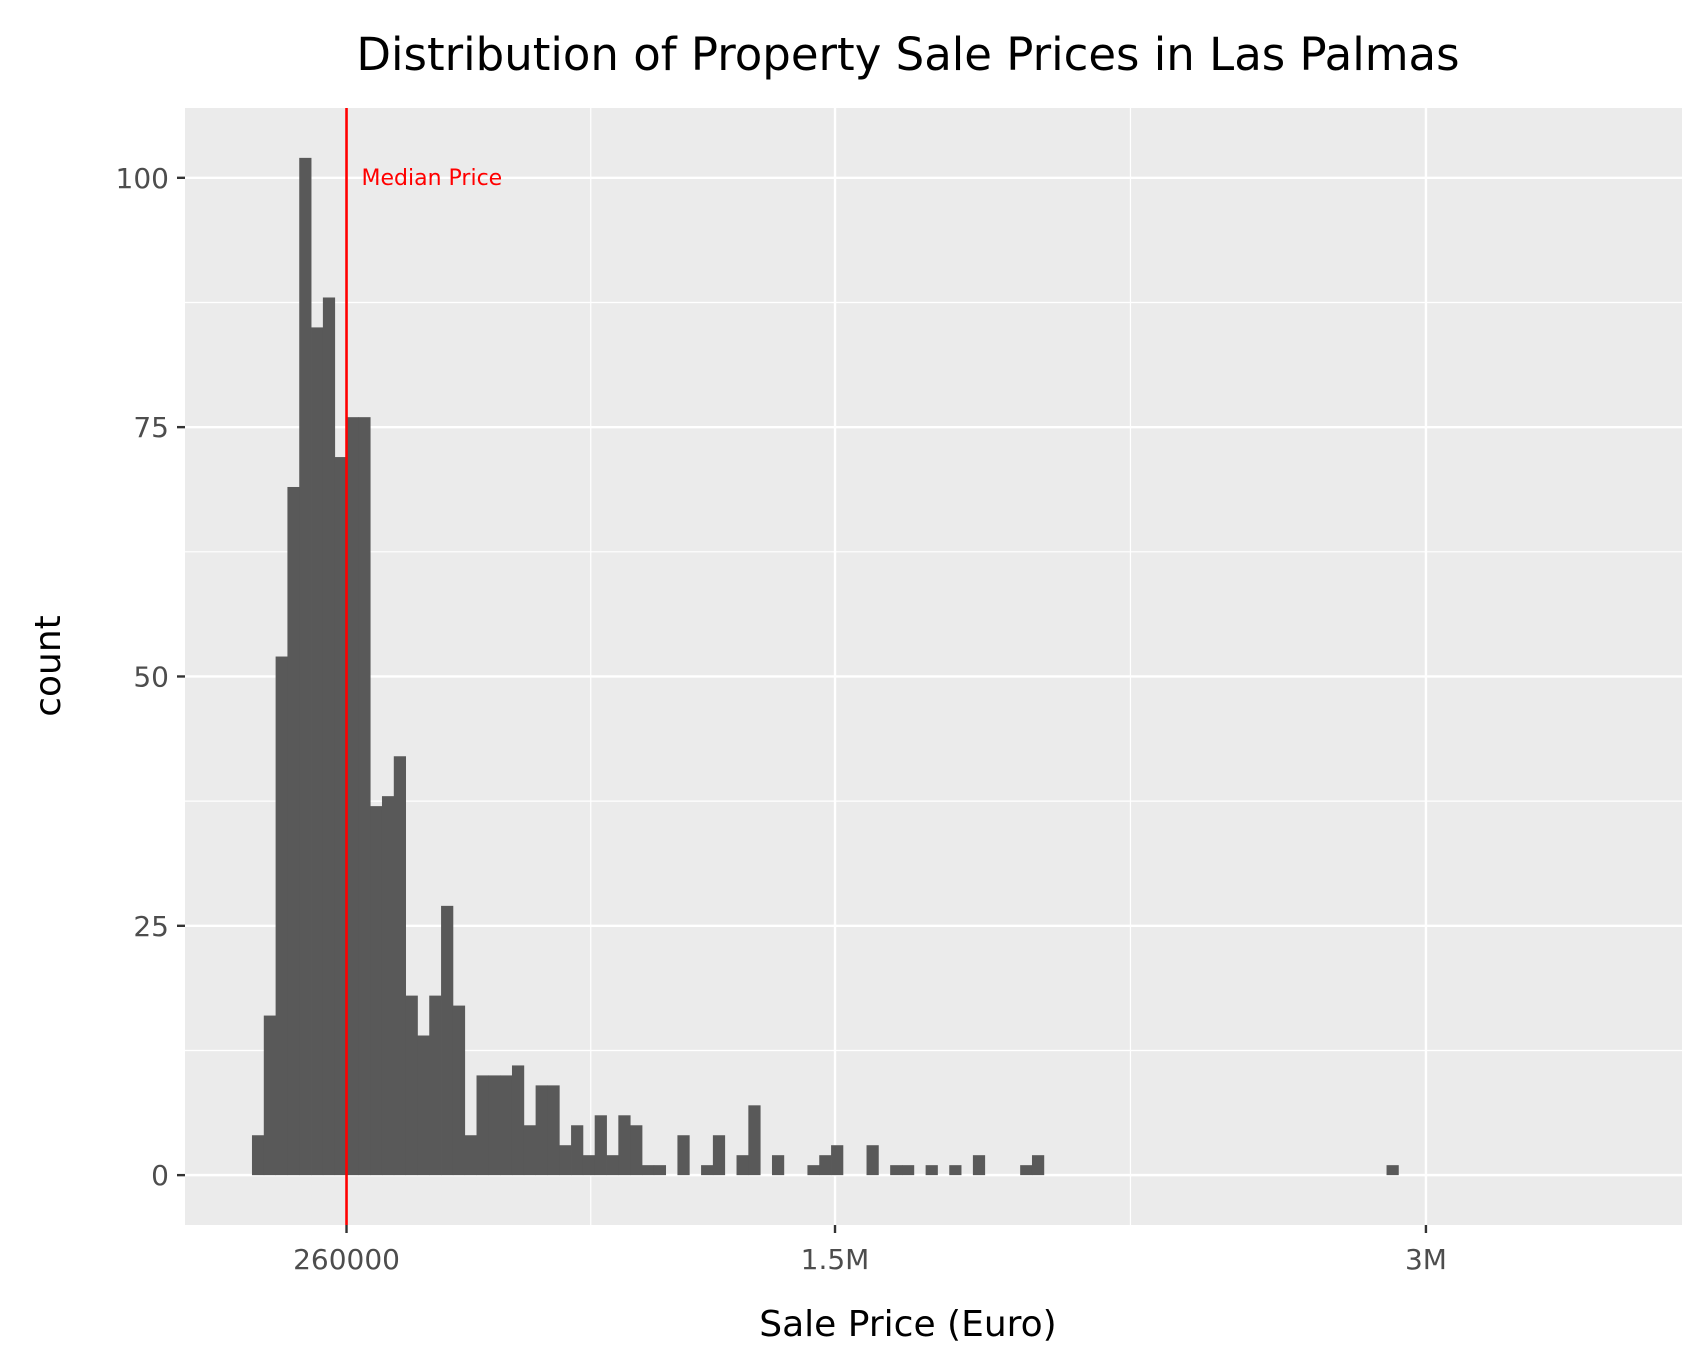  I want to click on y-tick-label: 25, so click(151, 926).